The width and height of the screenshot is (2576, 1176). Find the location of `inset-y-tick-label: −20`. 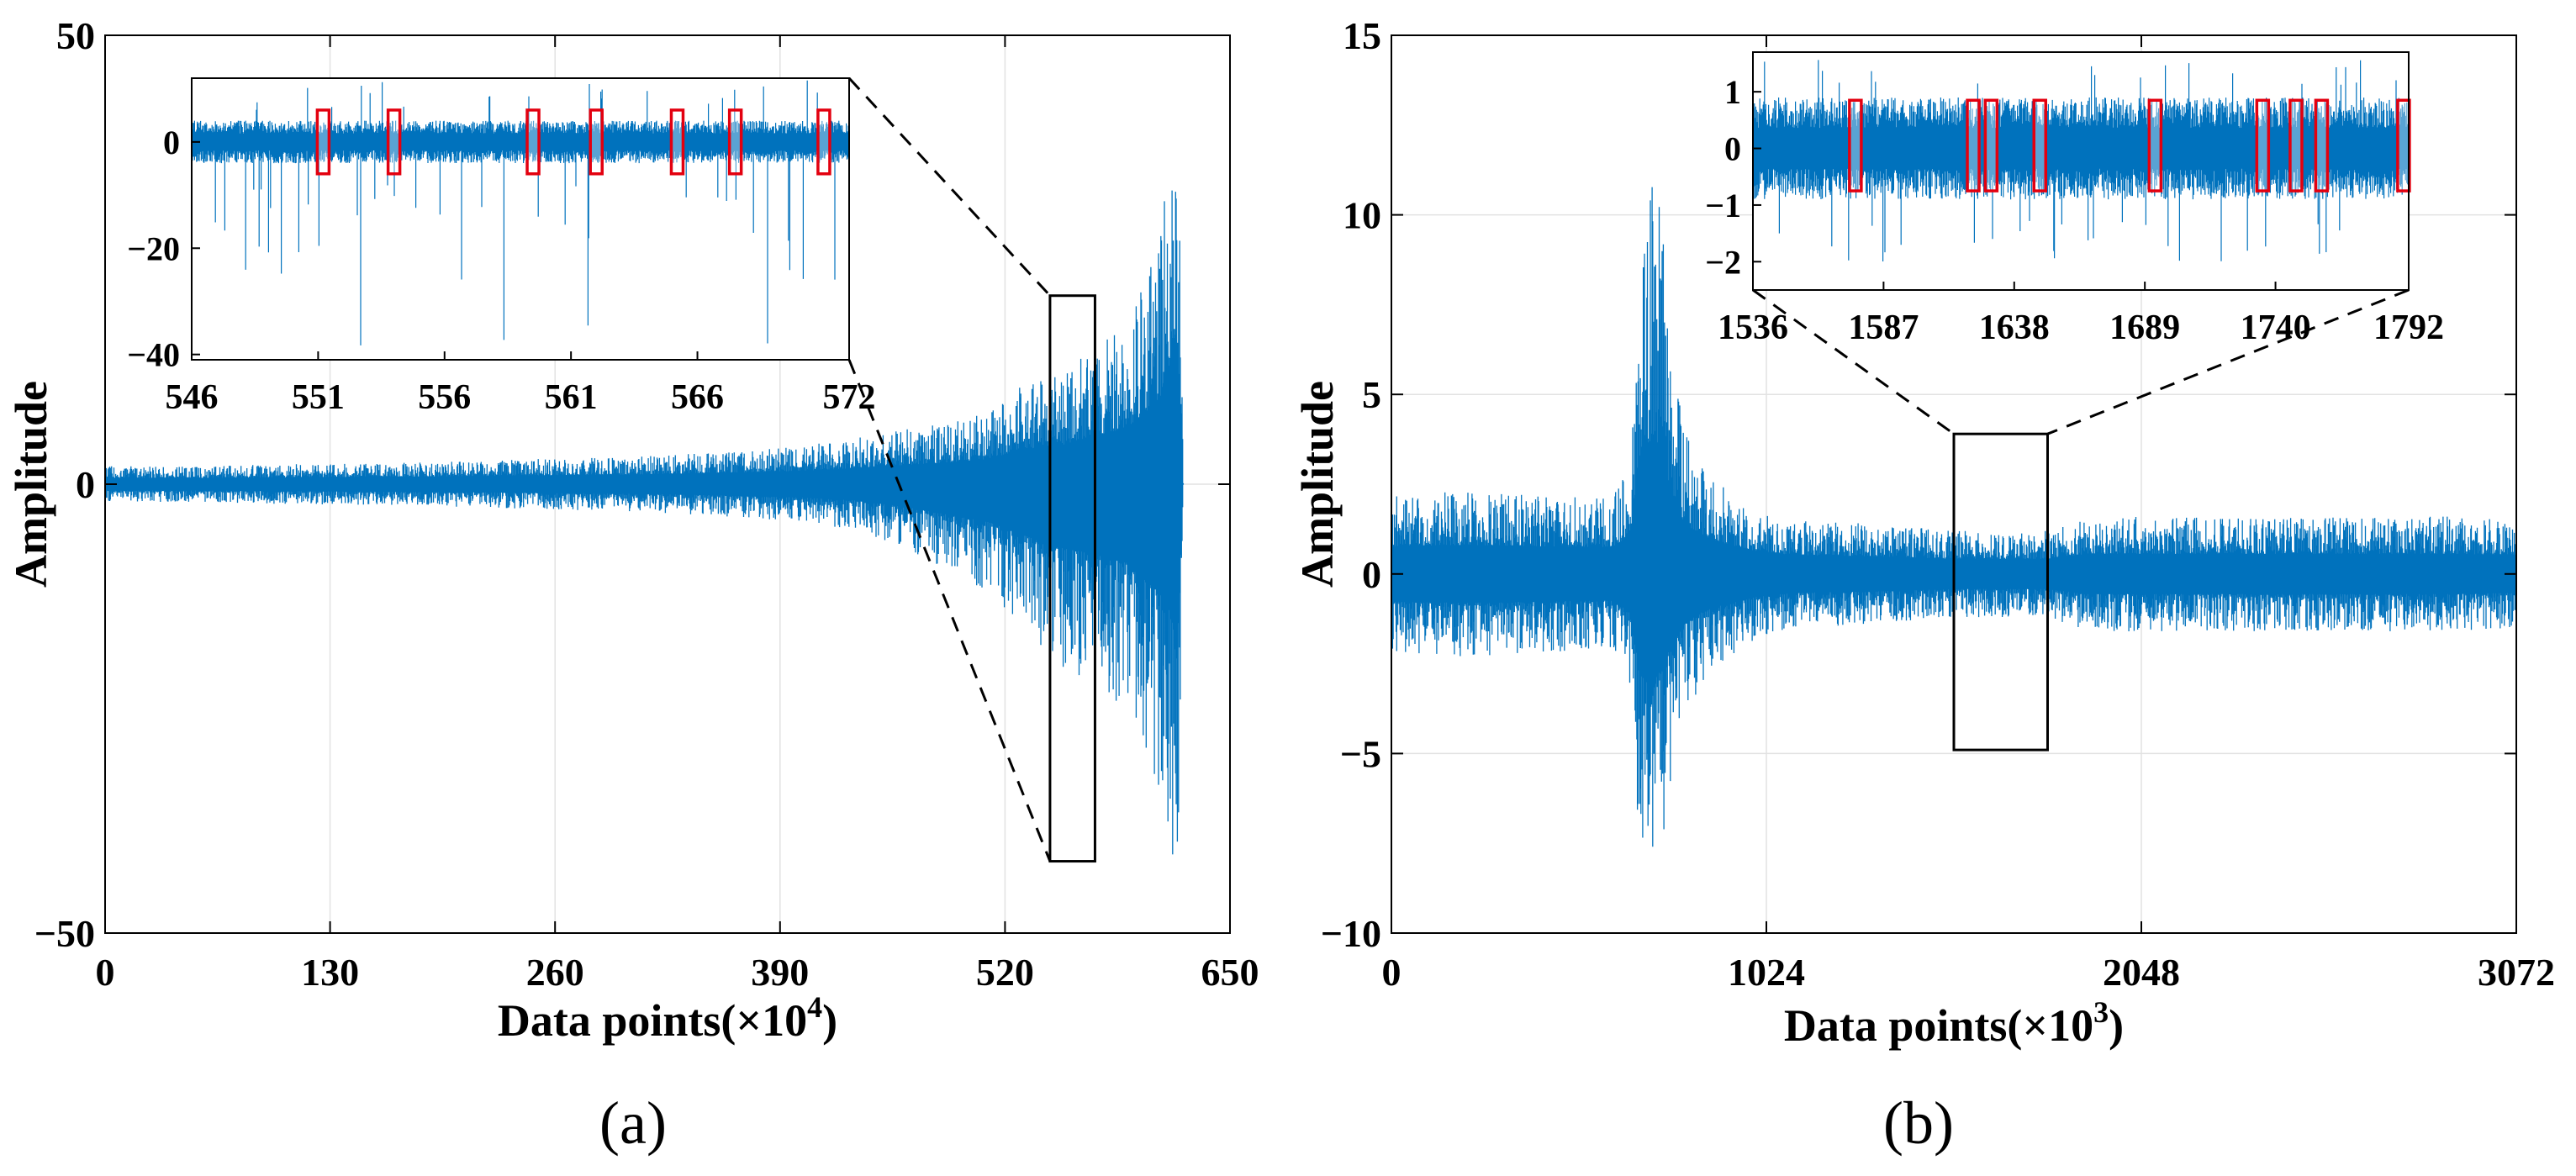

inset-y-tick-label: −20 is located at coordinates (153, 248).